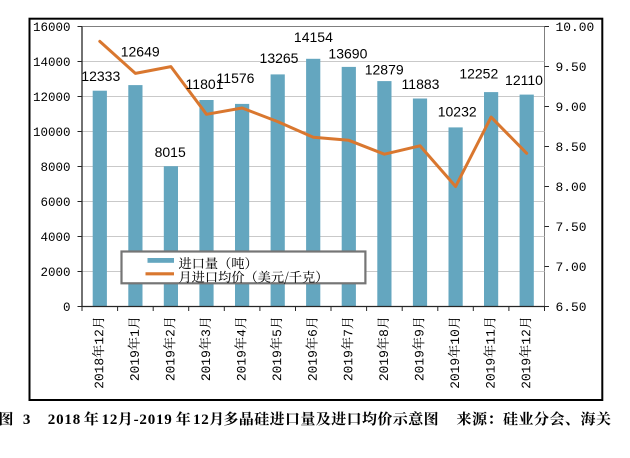 The image size is (630, 458). What do you see at coordinates (571, 307) in the screenshot?
I see `svg-text: 6.50` at bounding box center [571, 307].